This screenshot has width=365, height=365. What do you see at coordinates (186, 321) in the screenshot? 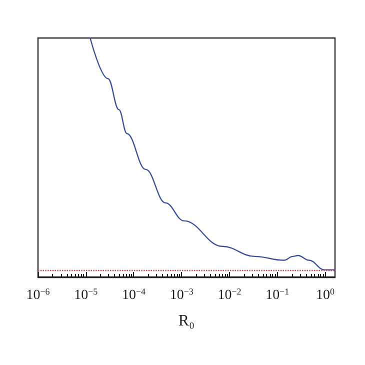
I see `x-axis-title: R₀` at bounding box center [186, 321].